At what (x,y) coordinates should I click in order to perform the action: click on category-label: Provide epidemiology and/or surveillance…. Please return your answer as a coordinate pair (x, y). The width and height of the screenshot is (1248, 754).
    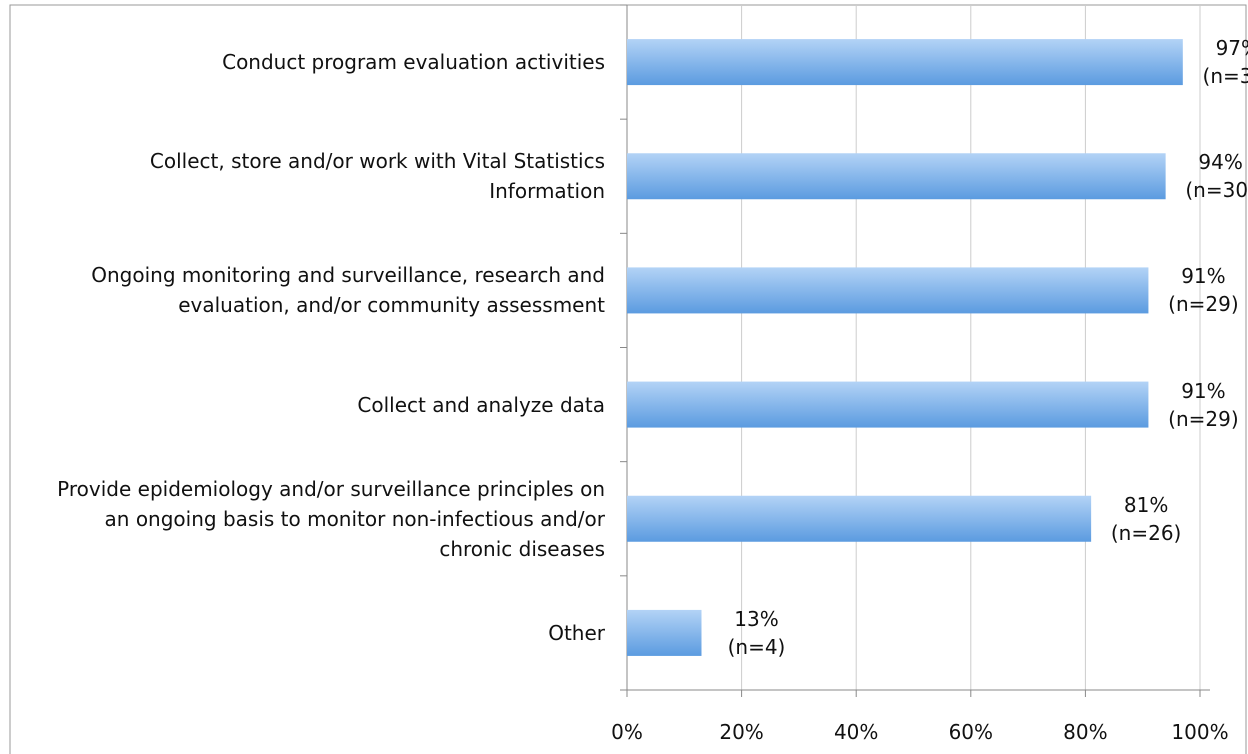
    Looking at the image, I should click on (331, 518).